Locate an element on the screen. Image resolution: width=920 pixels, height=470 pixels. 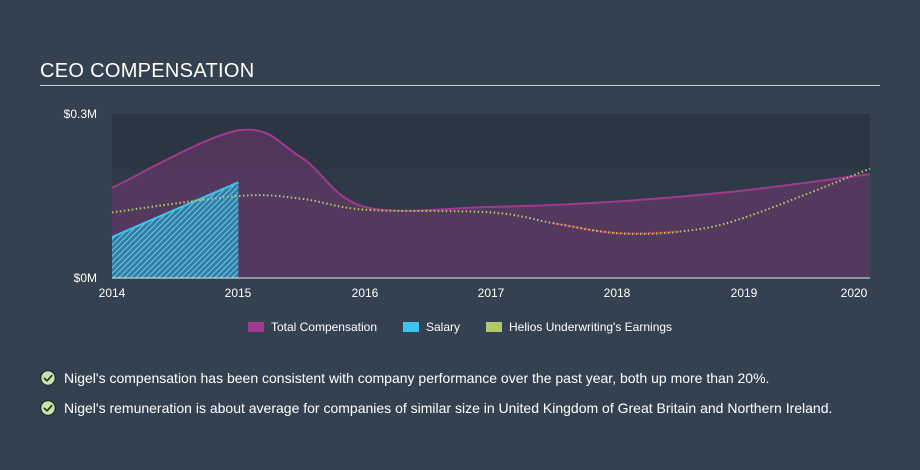
legend-label: Total Compensation is located at coordinates (323, 327).